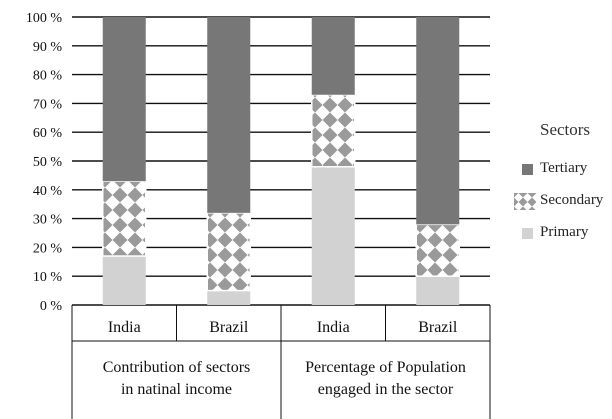 The width and height of the screenshot is (612, 419). I want to click on legend-label-tertiary: Tertiary, so click(564, 168).